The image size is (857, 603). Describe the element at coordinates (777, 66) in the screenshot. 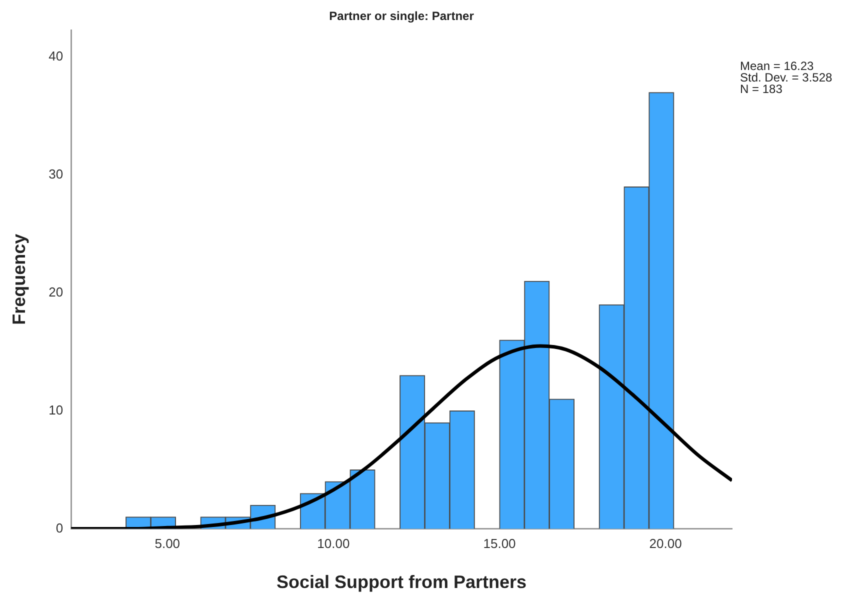

I see `text: Mean = 16.23` at that location.